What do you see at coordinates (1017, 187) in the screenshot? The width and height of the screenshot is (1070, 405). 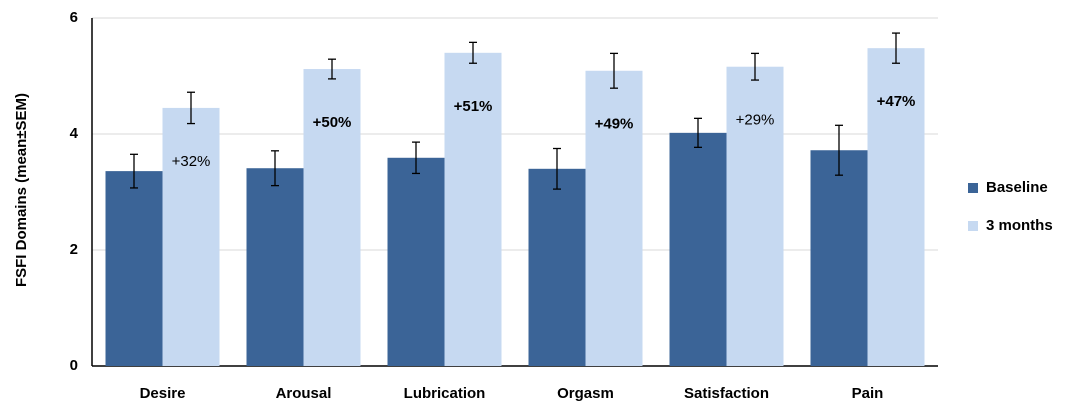 I see `legend-label: Baseline` at bounding box center [1017, 187].